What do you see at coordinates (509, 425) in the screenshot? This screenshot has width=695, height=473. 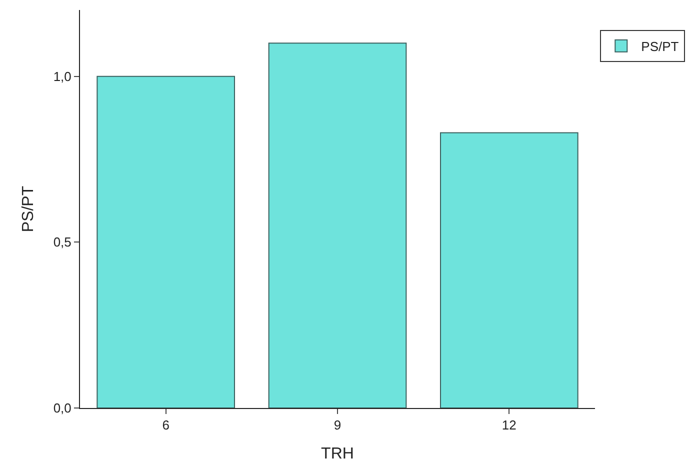 I see `x-tick-label: 12` at bounding box center [509, 425].